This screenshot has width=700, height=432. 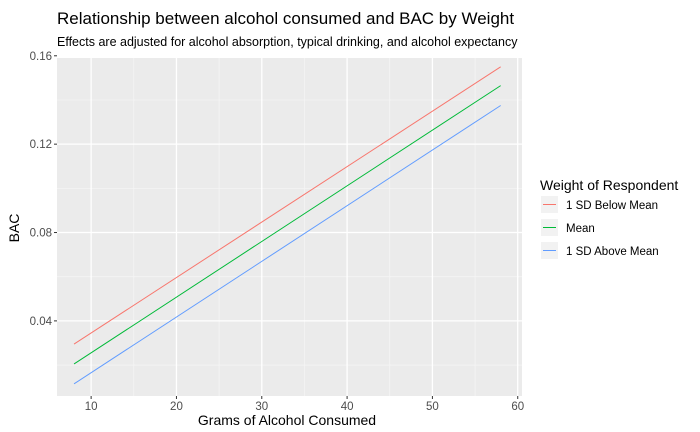 What do you see at coordinates (43, 189) in the screenshot?
I see `y-axis: 0.04 0.08 0.12 0.16` at bounding box center [43, 189].